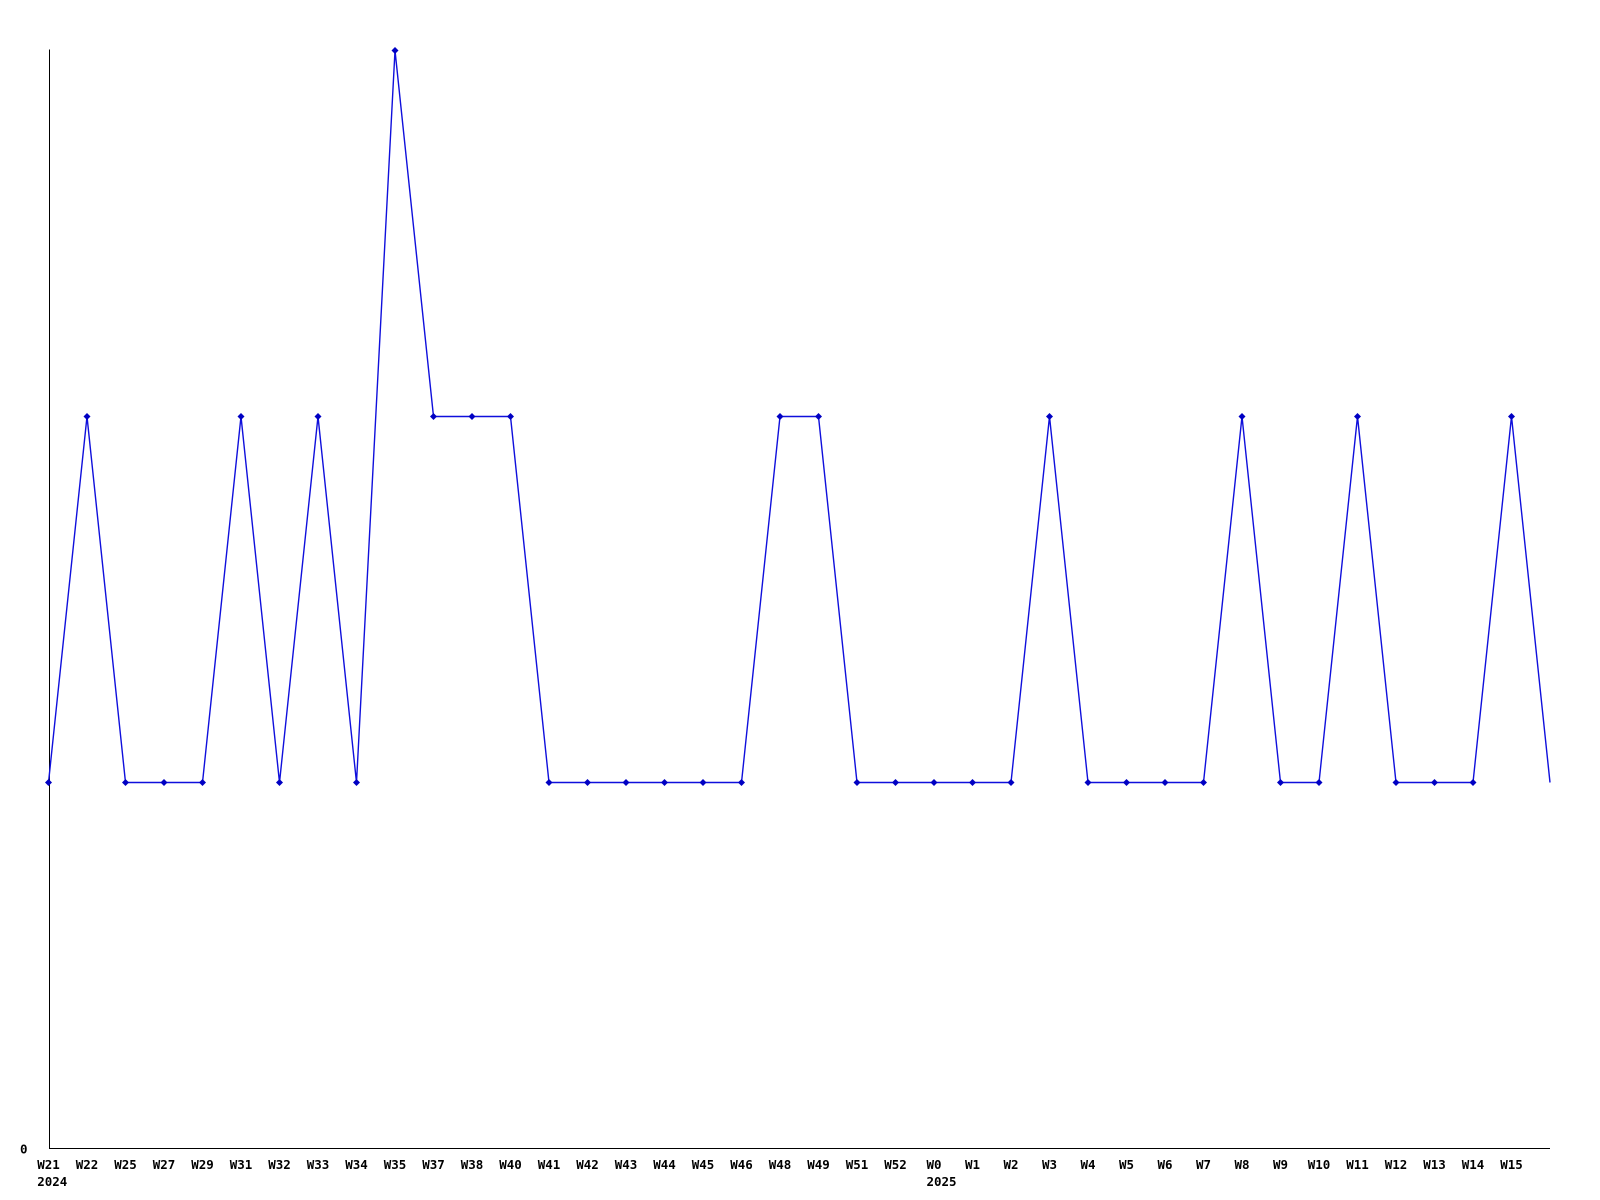  I want to click on x-tick-label: W38, so click(472, 1164).